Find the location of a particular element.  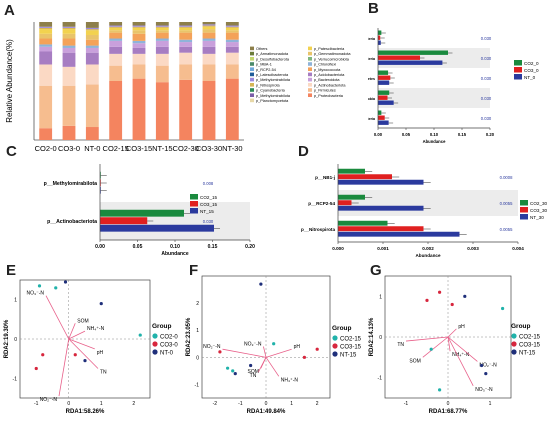

C-category-label-p-methylomirabilota: p__Methylomirabilota is located at coordinates (70, 184).